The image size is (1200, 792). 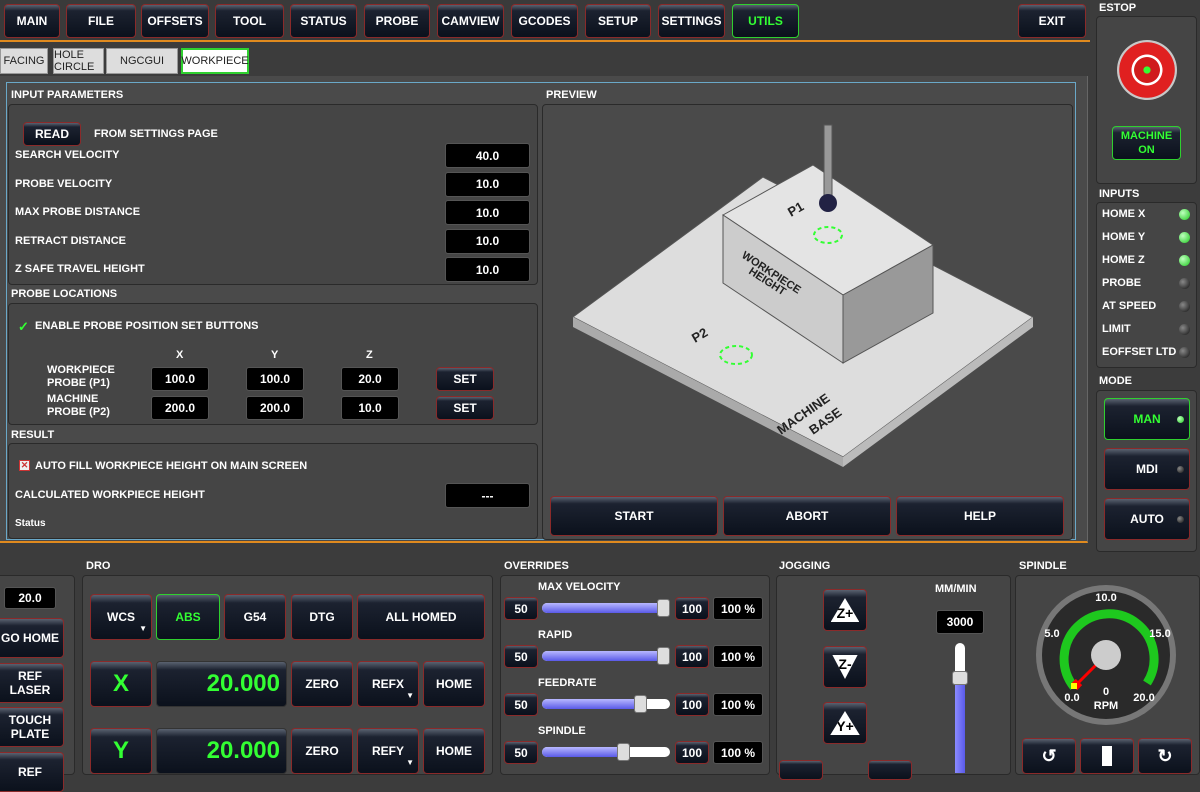 I want to click on dtg-button: DTG, so click(x=322, y=617).